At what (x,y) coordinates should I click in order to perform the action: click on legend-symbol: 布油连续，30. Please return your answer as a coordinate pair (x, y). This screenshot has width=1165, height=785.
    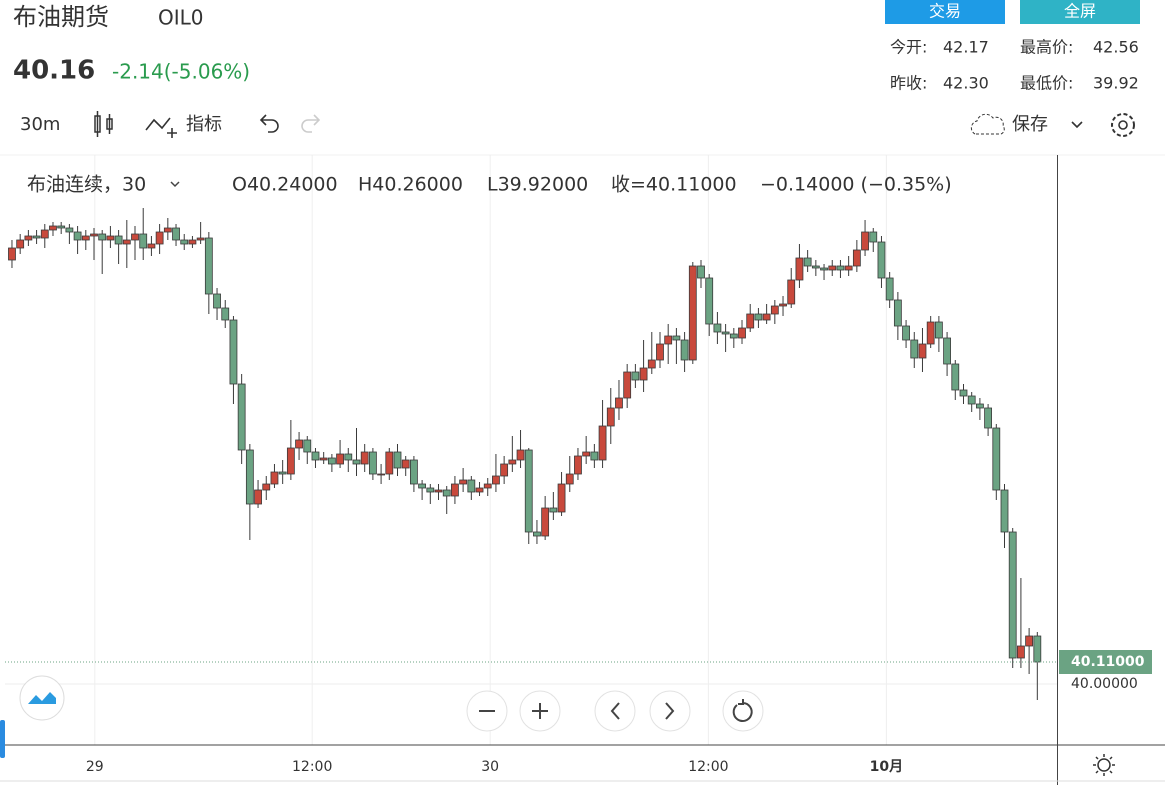
    Looking at the image, I should click on (86, 185).